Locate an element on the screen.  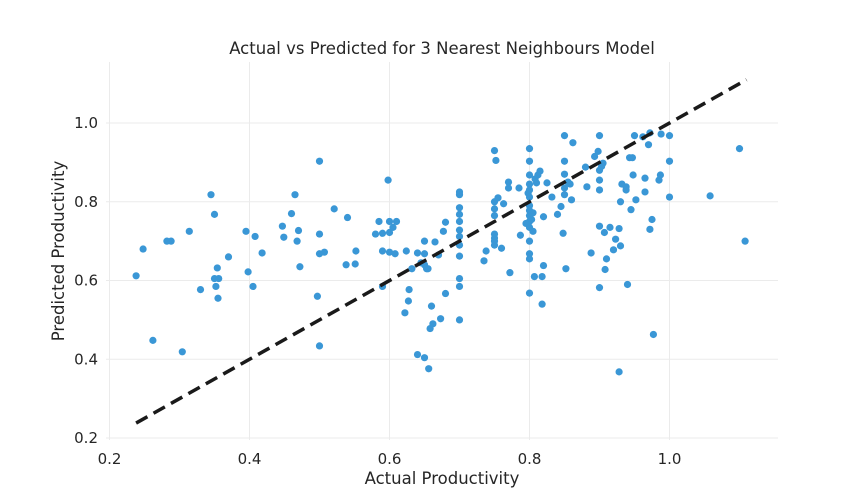
y-tick-label: 0.6 is located at coordinates (86, 281).